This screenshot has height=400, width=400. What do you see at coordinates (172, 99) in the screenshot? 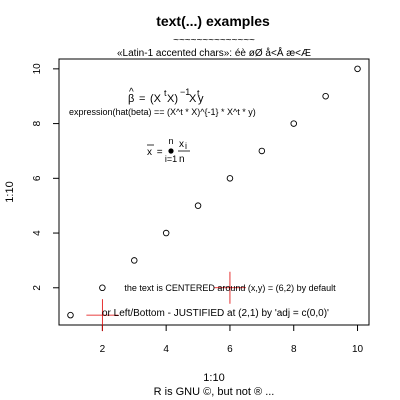
I see `beta-mid: X)` at bounding box center [172, 99].